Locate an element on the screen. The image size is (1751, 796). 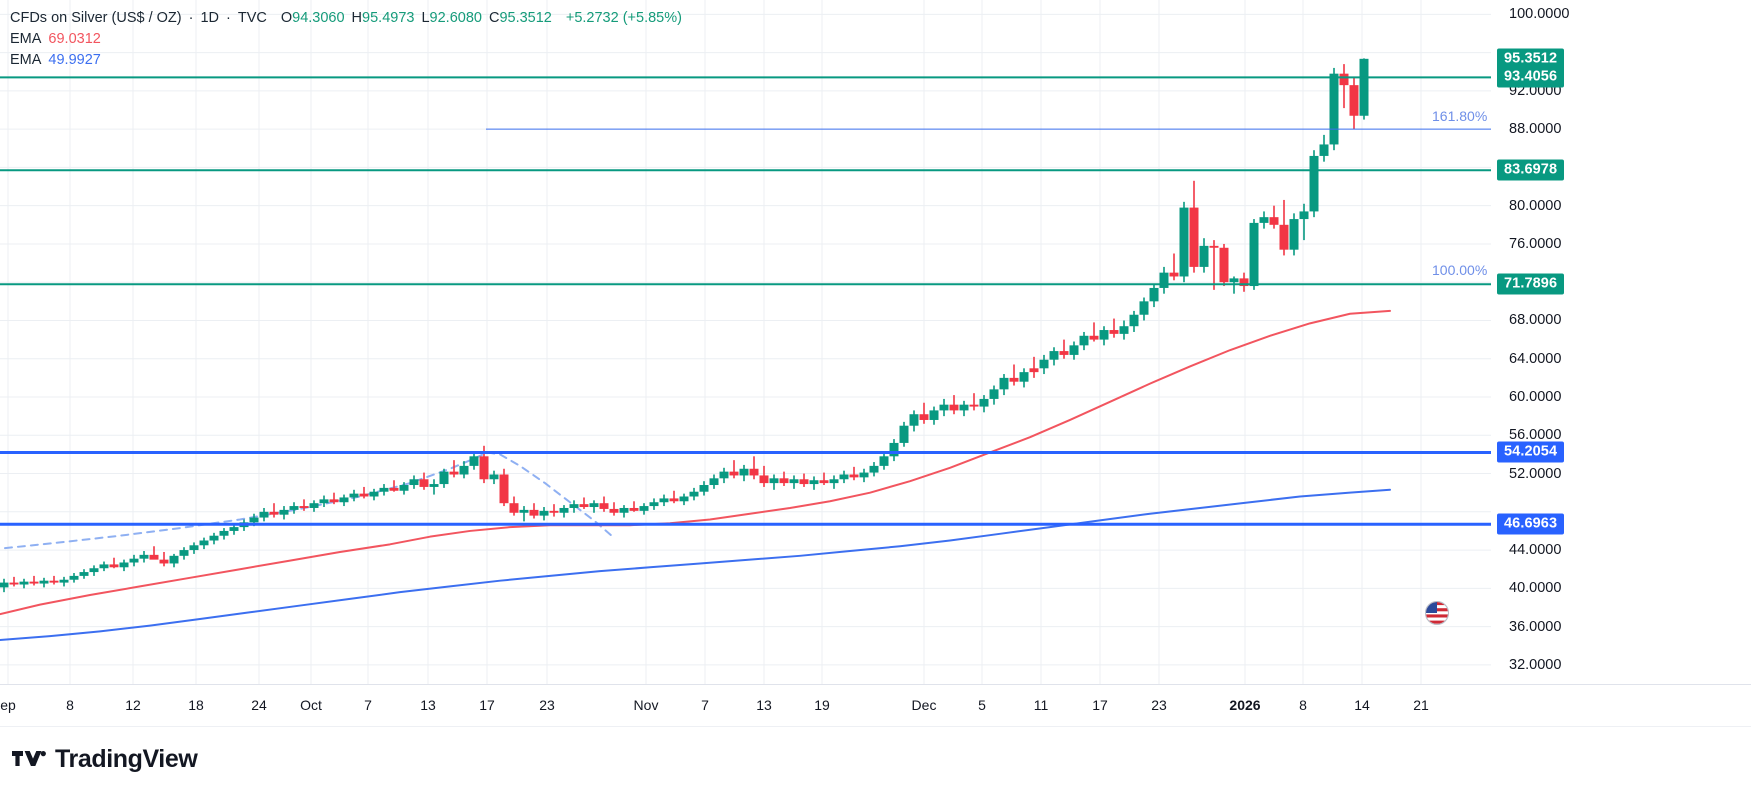
price-axis-badge: 95.3512 is located at coordinates (1531, 59).